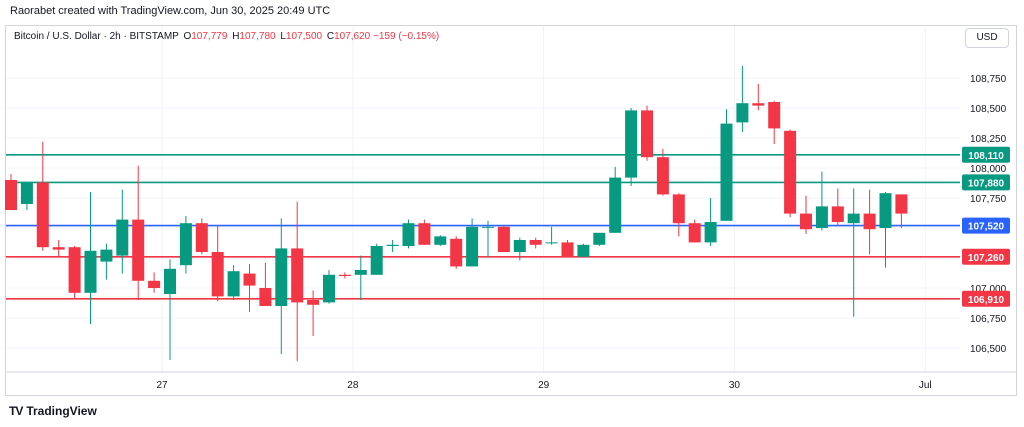 The image size is (1024, 427). What do you see at coordinates (257, 36) in the screenshot?
I see `high-value: 107,780` at bounding box center [257, 36].